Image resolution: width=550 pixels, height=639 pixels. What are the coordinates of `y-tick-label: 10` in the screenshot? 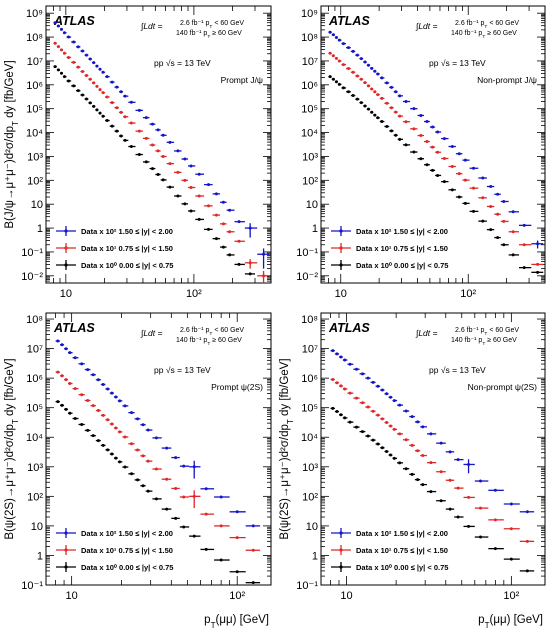 It's located at (37, 527).